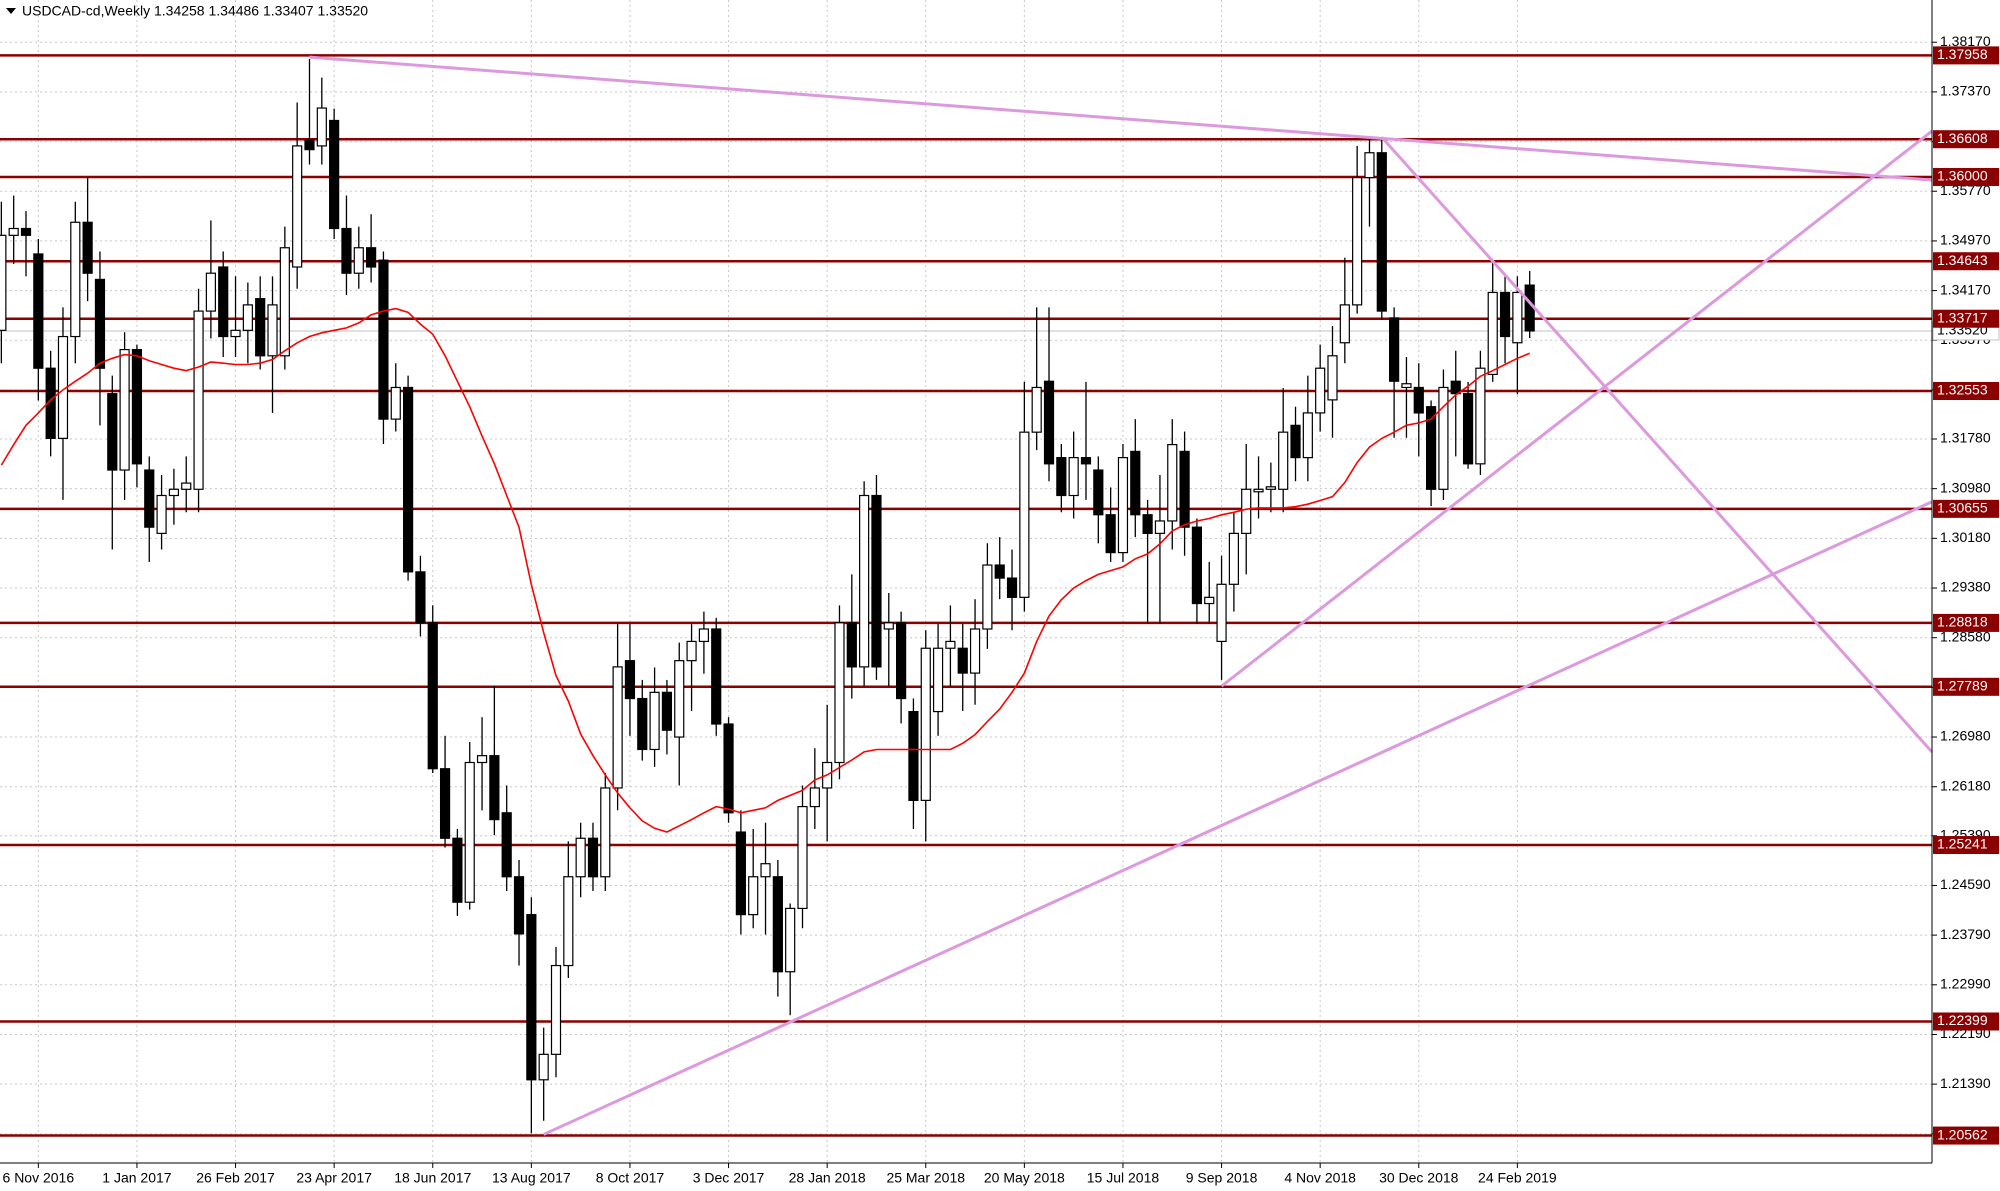 This screenshot has height=1191, width=2000. I want to click on level-label: 1.25241, so click(1962, 844).